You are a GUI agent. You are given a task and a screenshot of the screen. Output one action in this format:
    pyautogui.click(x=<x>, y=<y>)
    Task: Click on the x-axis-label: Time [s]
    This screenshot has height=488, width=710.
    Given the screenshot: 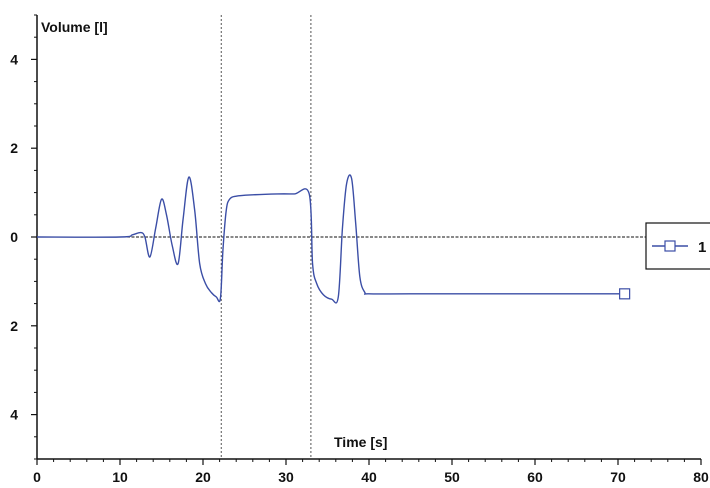 What is the action you would take?
    pyautogui.click(x=360, y=442)
    